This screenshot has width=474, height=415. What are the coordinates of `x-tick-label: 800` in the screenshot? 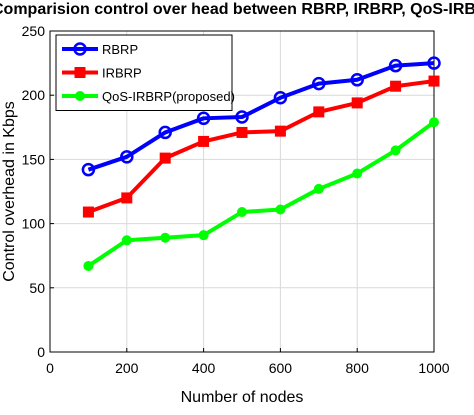 It's located at (358, 368).